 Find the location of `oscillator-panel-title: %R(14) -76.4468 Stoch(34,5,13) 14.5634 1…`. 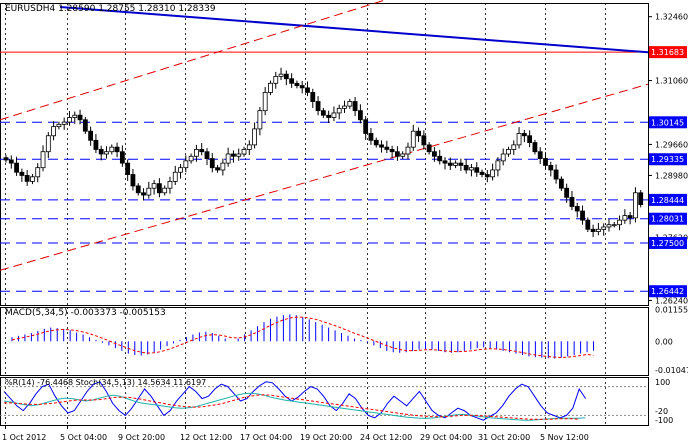

oscillator-panel-title: %R(14) -76.4468 Stoch(34,5,13) 14.5634 1… is located at coordinates (105, 382).